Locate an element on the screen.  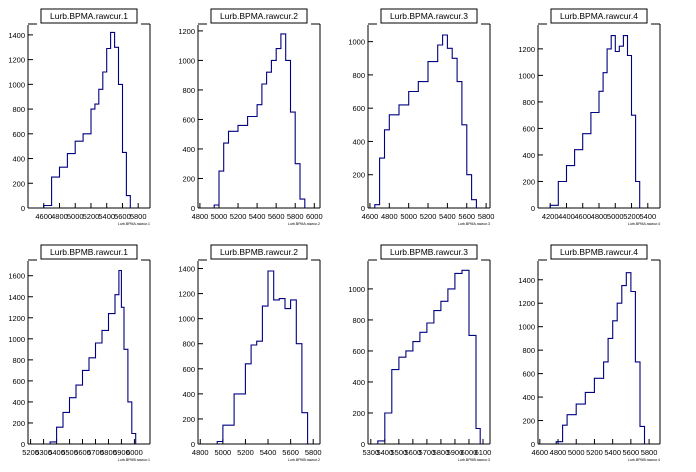
x-tick-label: 4200 is located at coordinates (550, 216).